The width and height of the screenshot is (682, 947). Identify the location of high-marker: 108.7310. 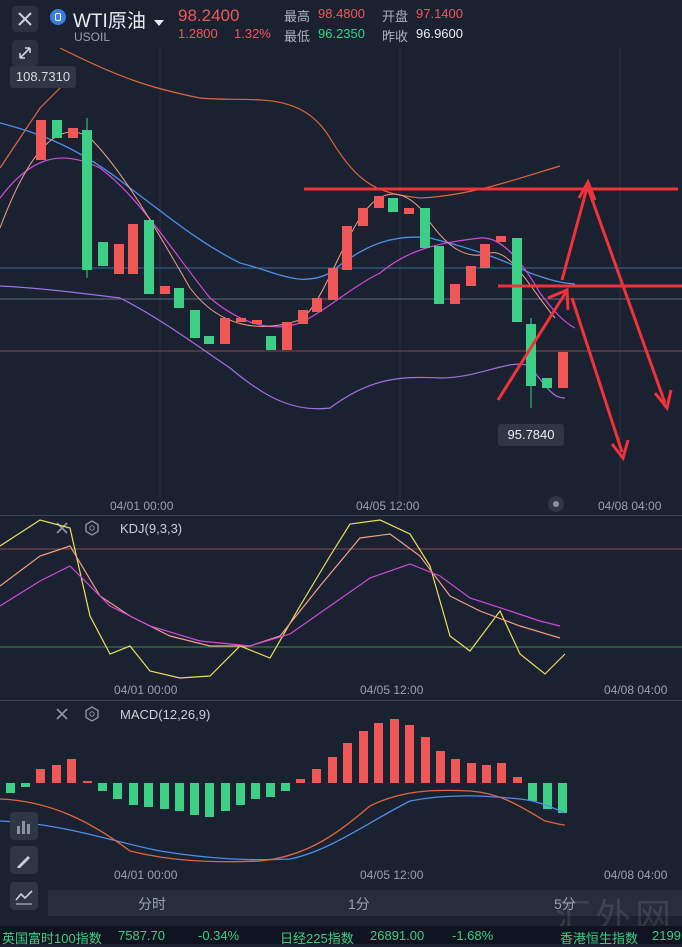
(43, 77).